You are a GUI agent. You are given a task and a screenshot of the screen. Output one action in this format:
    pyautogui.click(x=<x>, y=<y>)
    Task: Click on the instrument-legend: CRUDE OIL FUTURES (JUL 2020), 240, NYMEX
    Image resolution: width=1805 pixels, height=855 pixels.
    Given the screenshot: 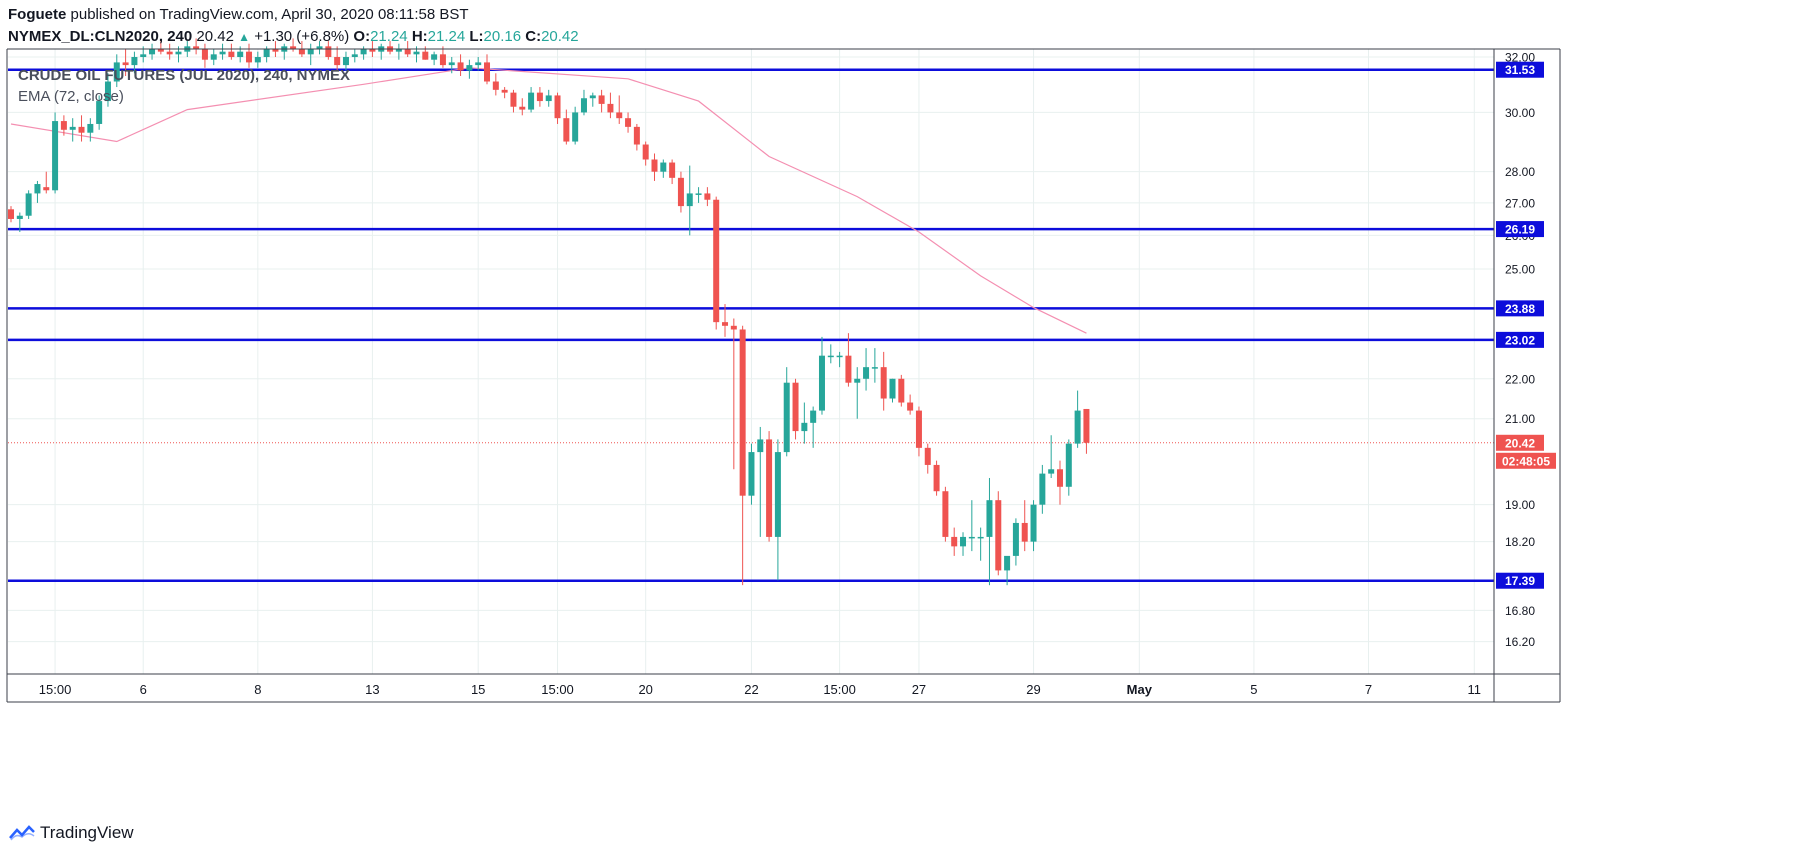 What is the action you would take?
    pyautogui.click(x=184, y=75)
    